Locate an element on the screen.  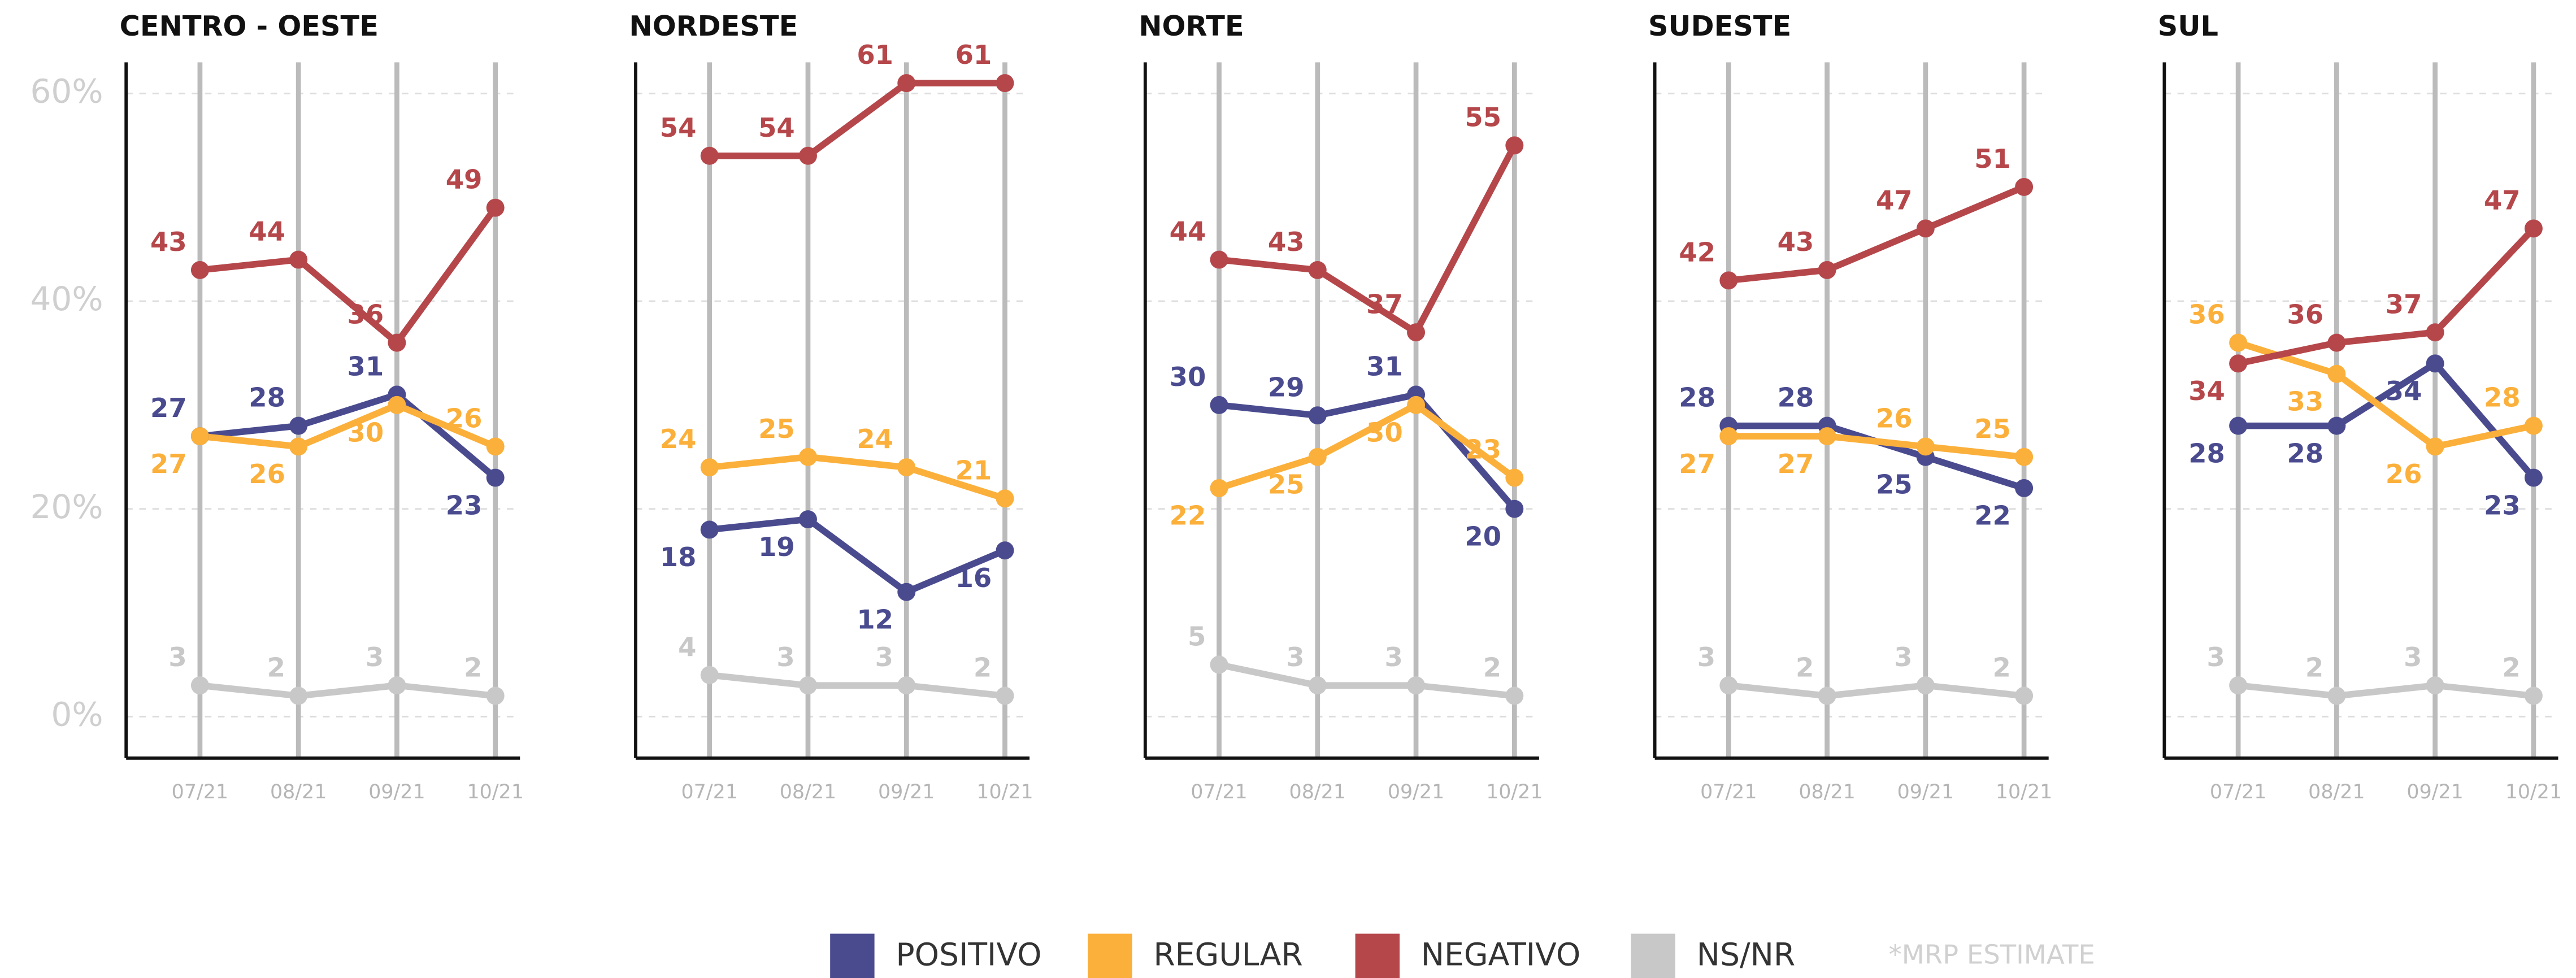
data-label: 37 is located at coordinates (1384, 304).